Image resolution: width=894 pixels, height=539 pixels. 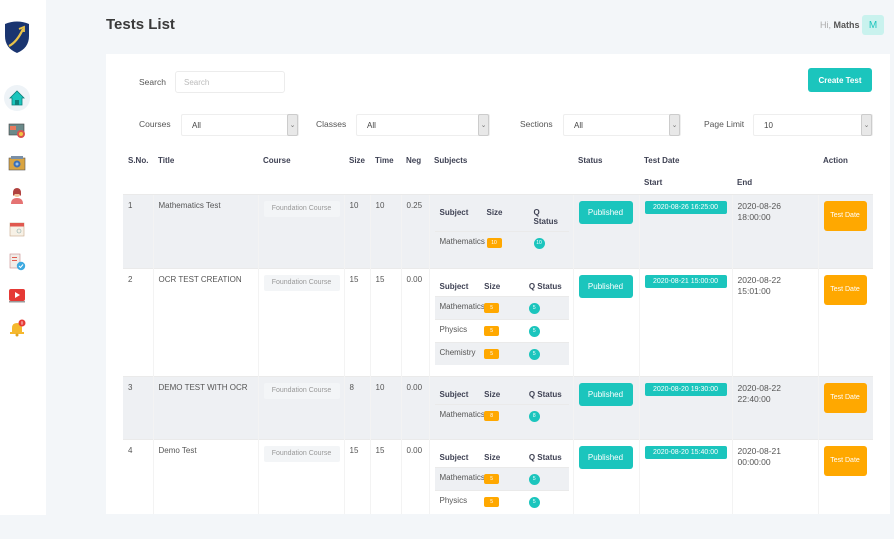 What do you see at coordinates (501, 228) in the screenshot?
I see `subjects-table: Subject Size Q Status Mathematics 10 10` at bounding box center [501, 228].